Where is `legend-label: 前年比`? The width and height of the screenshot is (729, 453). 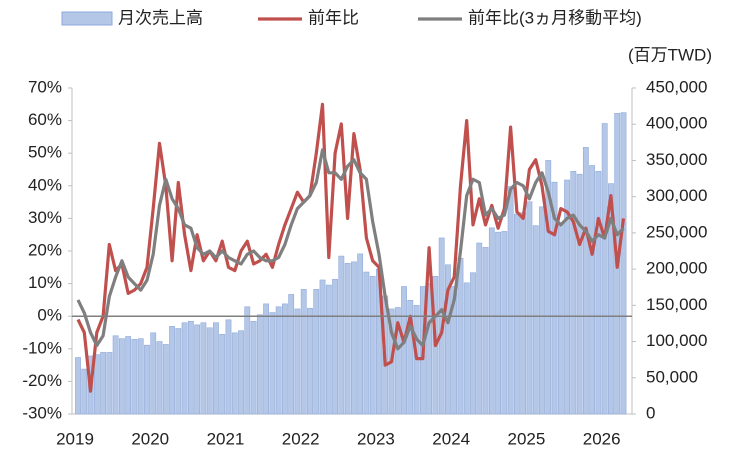 legend-label: 前年比 is located at coordinates (333, 17).